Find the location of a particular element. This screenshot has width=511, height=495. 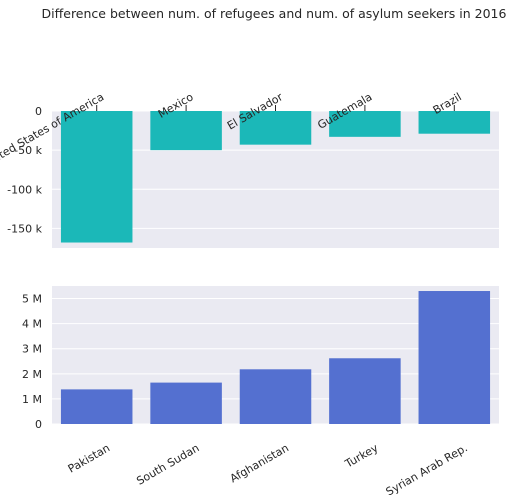

x-tick-label: Pakistan is located at coordinates (89, 458).